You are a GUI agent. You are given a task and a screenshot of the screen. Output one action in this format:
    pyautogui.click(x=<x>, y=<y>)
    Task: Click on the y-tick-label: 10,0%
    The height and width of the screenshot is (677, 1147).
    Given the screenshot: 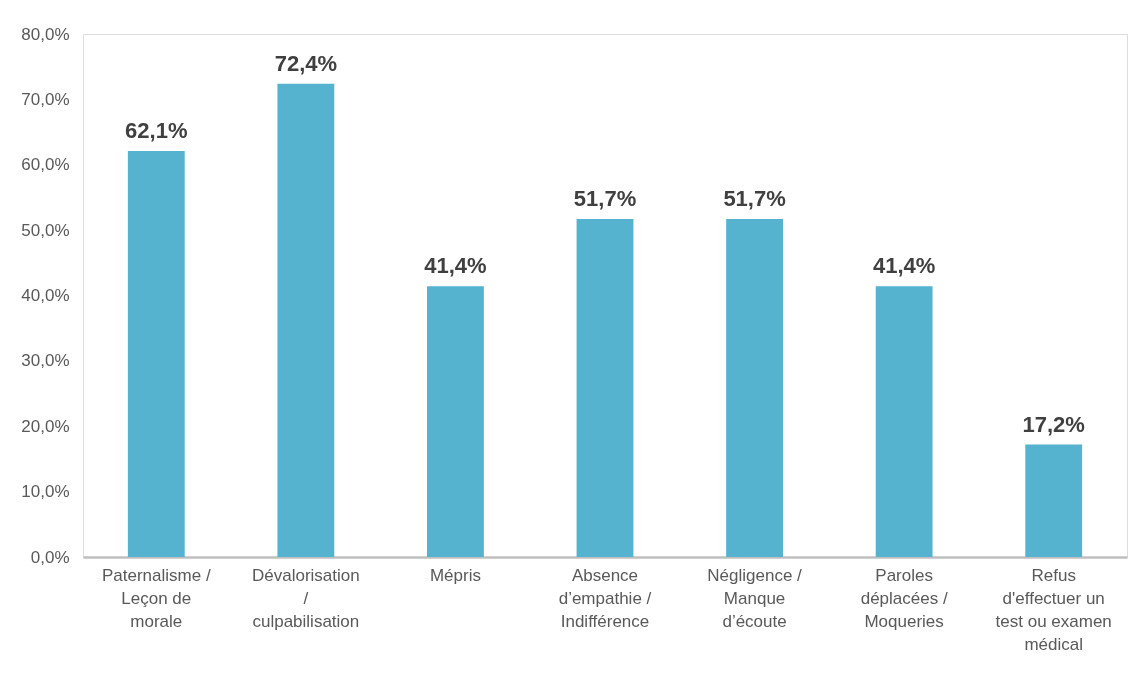 What is the action you would take?
    pyautogui.click(x=45, y=492)
    